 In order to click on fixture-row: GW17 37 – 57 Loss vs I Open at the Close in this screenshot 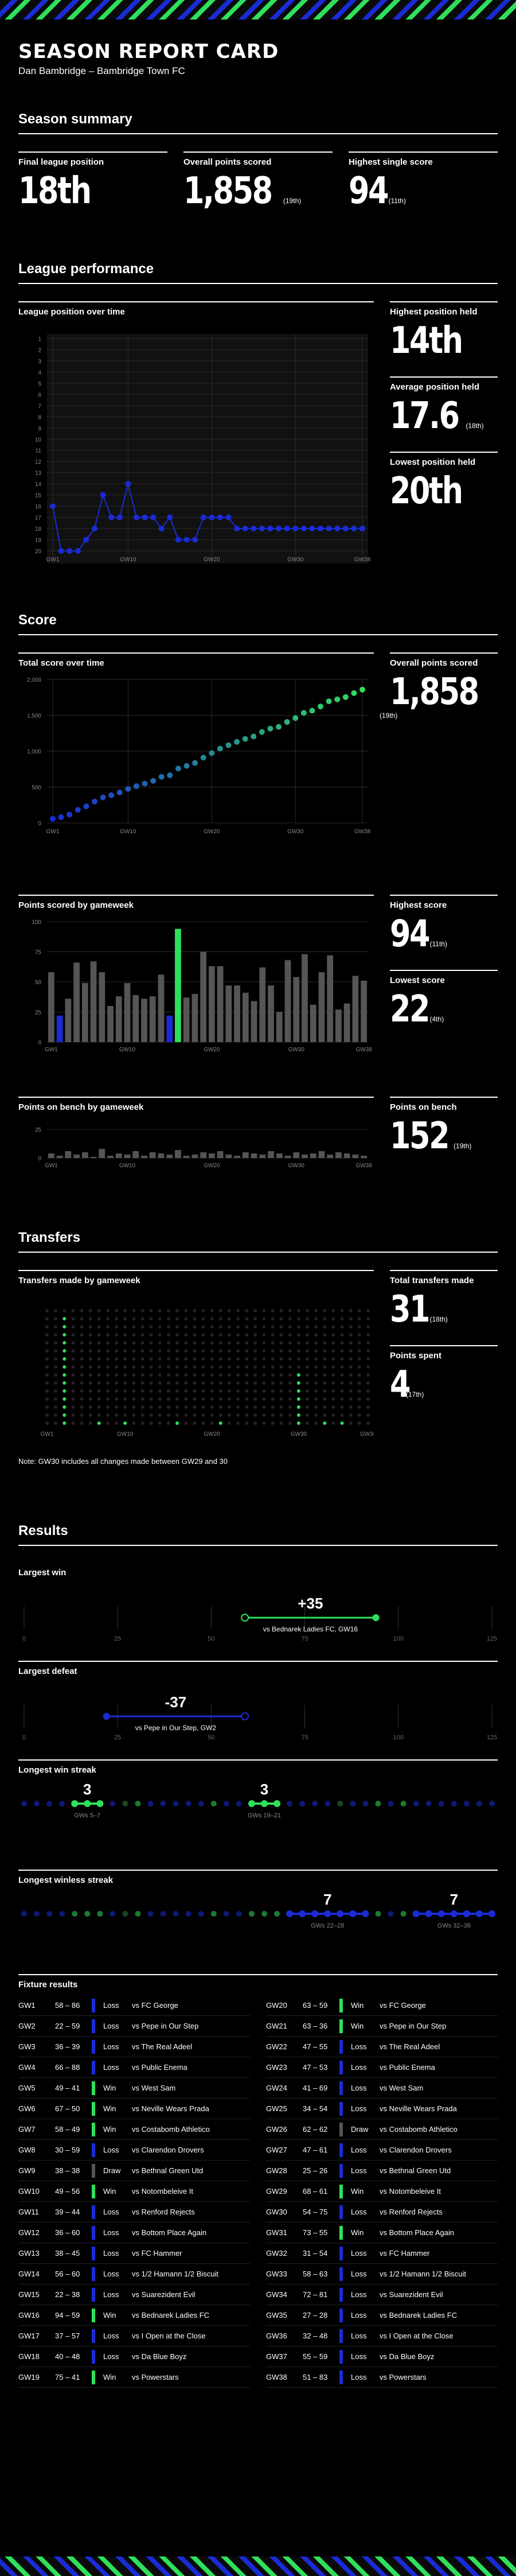, I will do `click(134, 2336)`.